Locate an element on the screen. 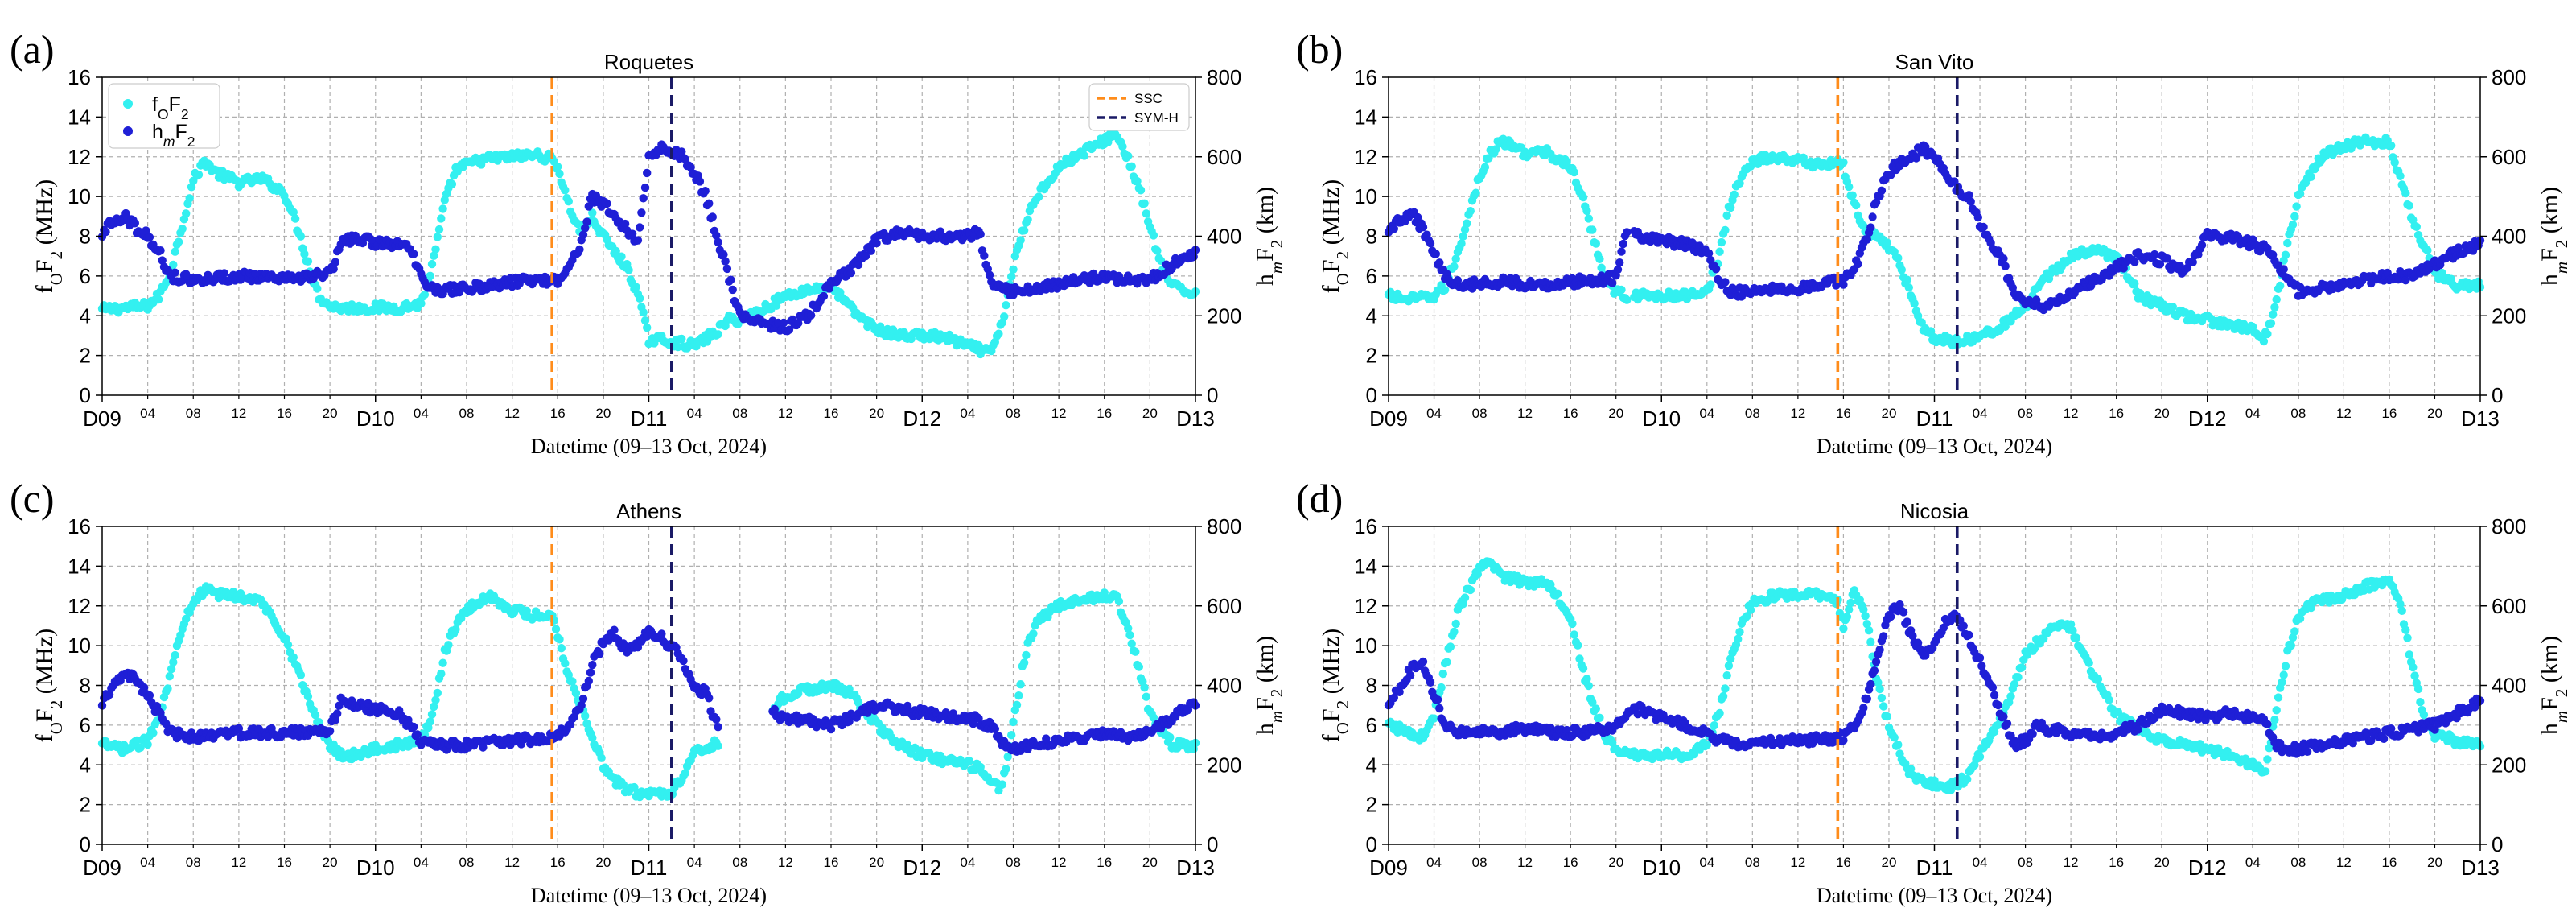  y-axis-label-left: fOF2 (MHz) is located at coordinates (1335, 236).